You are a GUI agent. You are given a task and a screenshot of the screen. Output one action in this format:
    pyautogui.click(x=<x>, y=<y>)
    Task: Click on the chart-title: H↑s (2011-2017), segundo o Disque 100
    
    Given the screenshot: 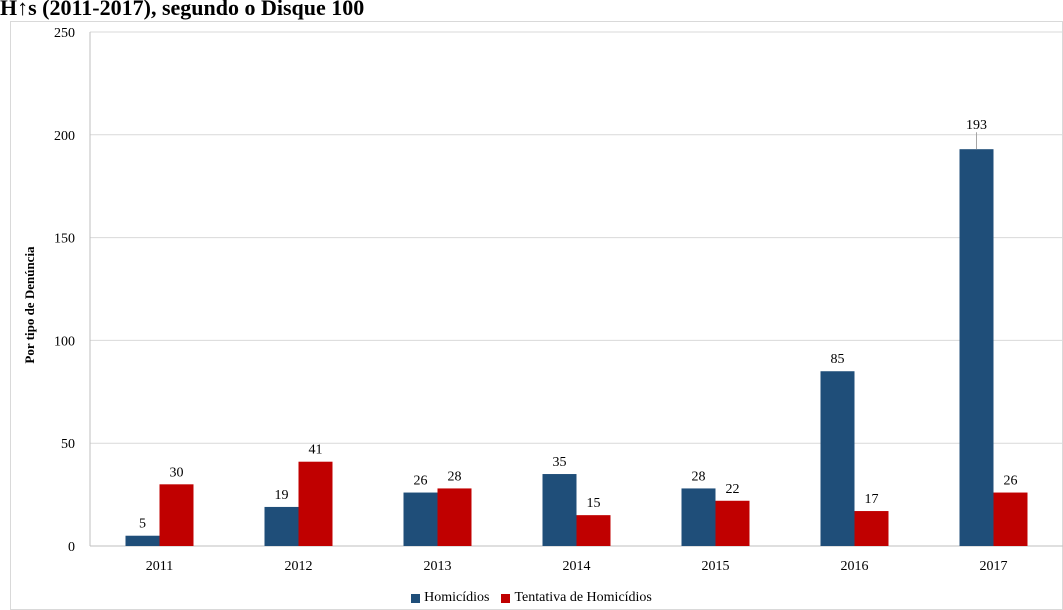 What is the action you would take?
    pyautogui.click(x=182, y=10)
    